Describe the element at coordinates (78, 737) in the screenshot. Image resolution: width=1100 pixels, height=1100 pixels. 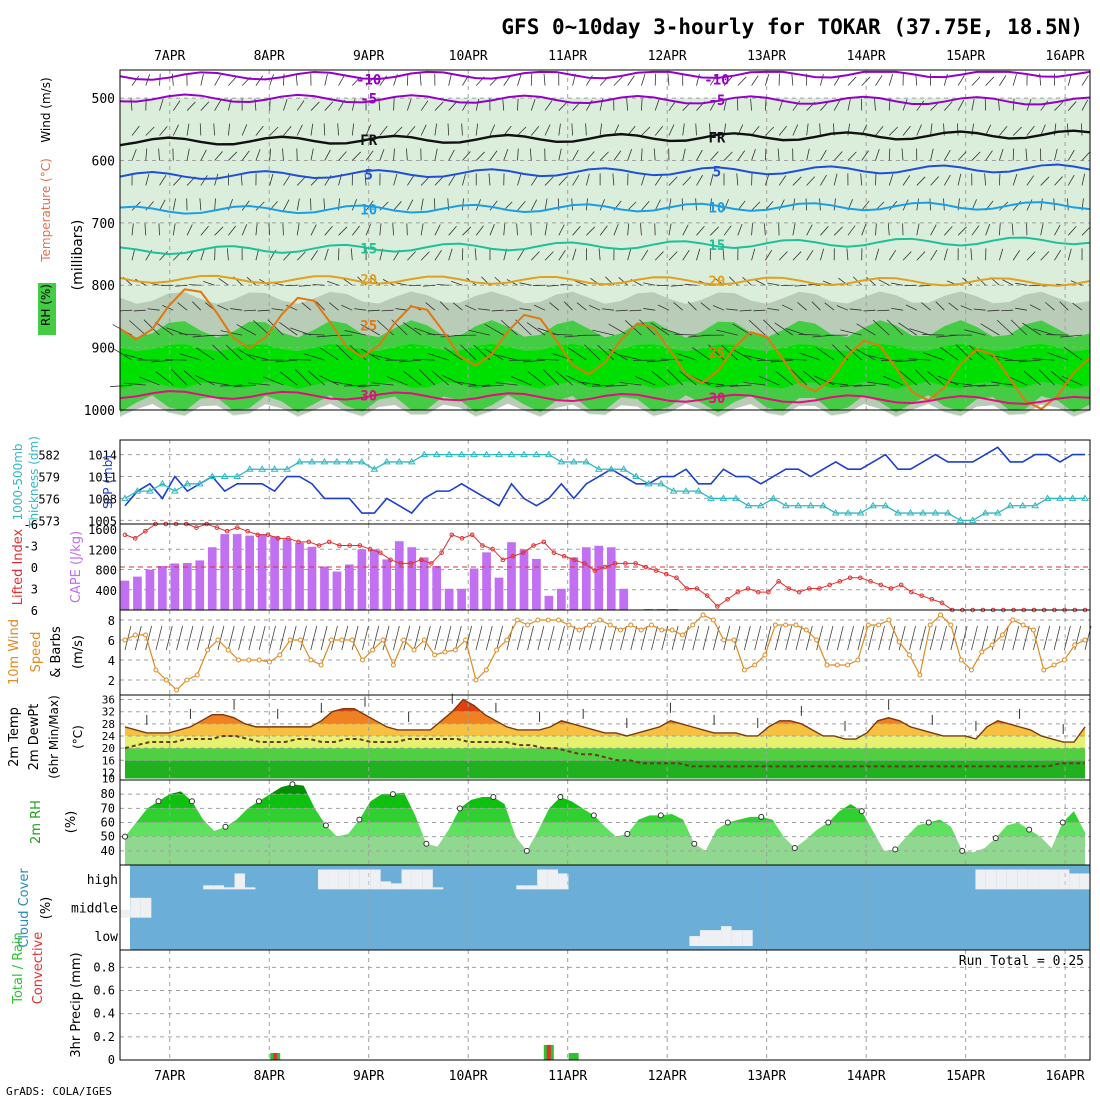
I see `temp-unit-label: (°C)` at that location.